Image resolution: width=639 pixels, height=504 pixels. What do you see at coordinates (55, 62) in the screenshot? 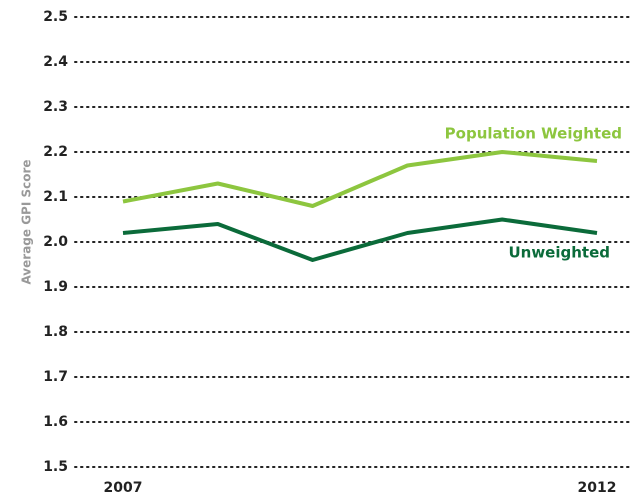
I see `y-tick-label: 2.4` at bounding box center [55, 62].